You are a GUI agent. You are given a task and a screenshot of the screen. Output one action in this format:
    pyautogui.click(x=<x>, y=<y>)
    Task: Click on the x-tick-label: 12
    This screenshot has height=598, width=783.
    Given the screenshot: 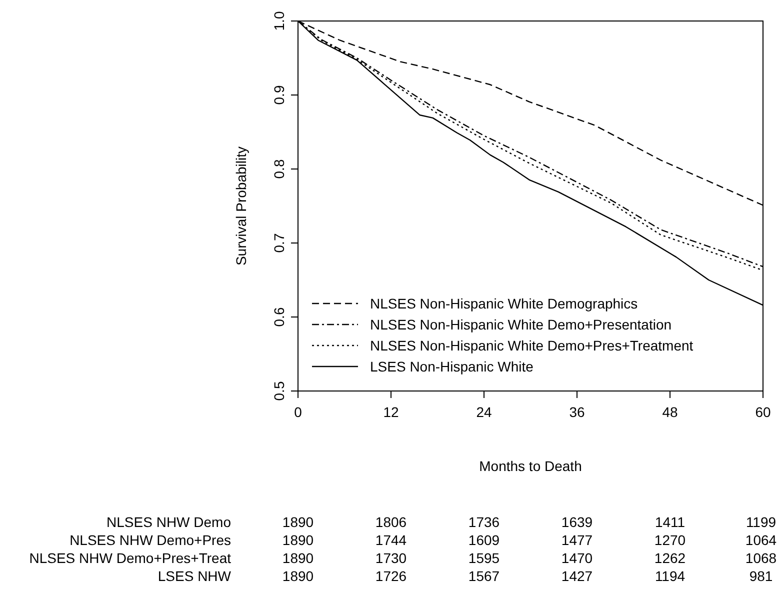 What is the action you would take?
    pyautogui.click(x=391, y=412)
    